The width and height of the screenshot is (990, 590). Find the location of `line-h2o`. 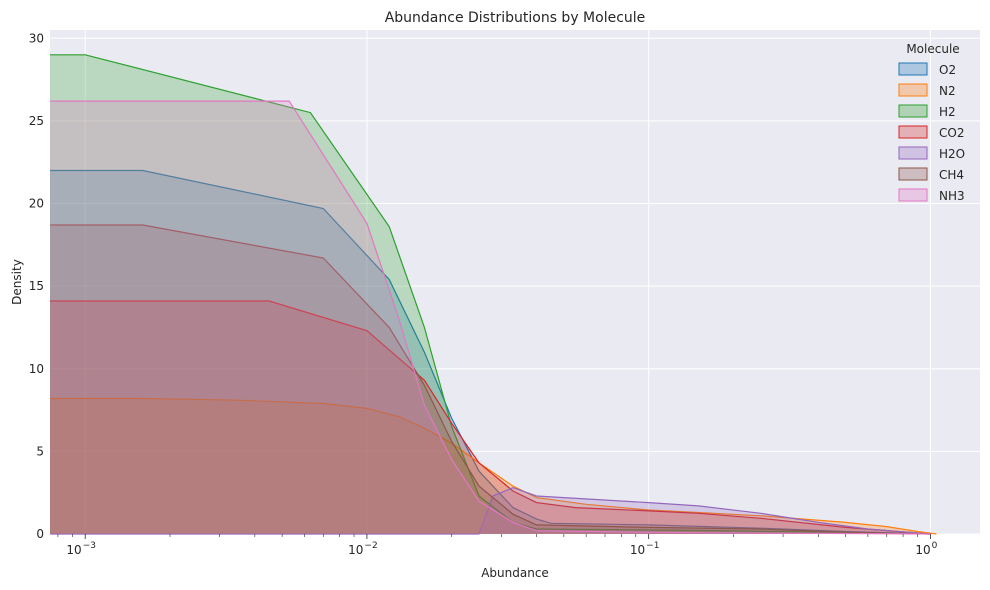

line-h2o is located at coordinates (490, 511).